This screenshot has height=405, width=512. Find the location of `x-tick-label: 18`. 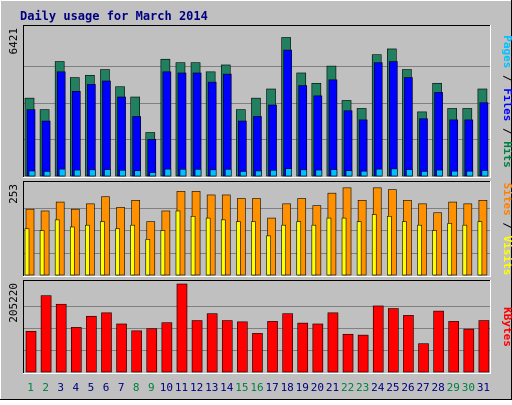

x-tick-label: 18 is located at coordinates (287, 387).